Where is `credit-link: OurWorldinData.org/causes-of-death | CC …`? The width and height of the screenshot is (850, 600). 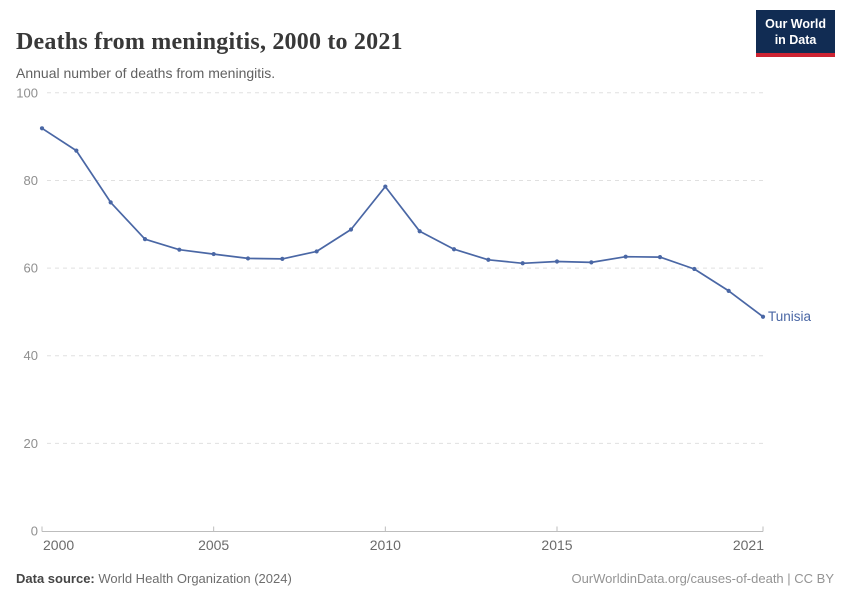 credit-link: OurWorldinData.org/causes-of-death | CC … is located at coordinates (702, 578).